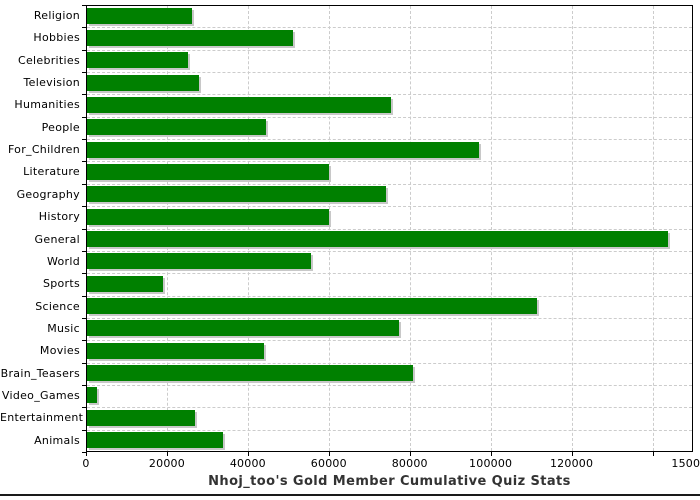 The width and height of the screenshot is (700, 500). Describe the element at coordinates (141, 417) in the screenshot. I see `bar-entertainment` at that location.